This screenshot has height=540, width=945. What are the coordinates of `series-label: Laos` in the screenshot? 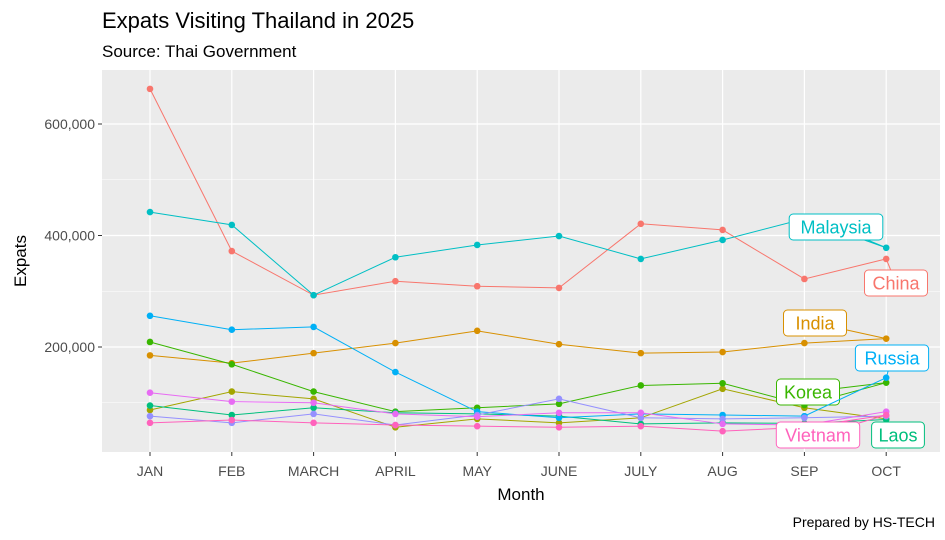 It's located at (897, 436).